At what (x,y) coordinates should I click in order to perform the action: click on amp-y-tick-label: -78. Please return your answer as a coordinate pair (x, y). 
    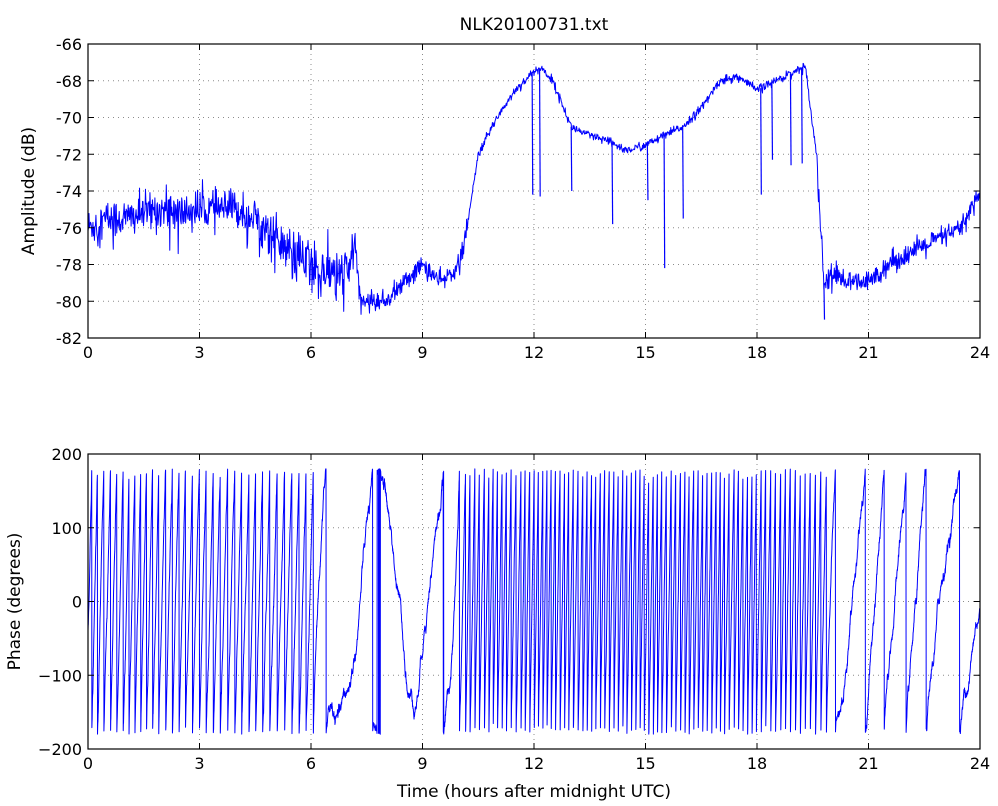
    Looking at the image, I should click on (69, 265).